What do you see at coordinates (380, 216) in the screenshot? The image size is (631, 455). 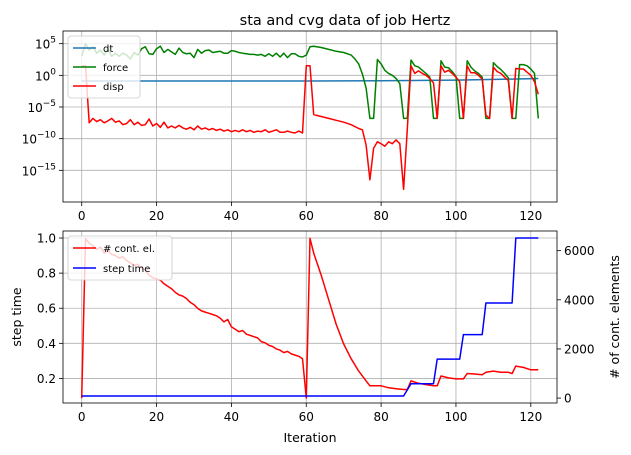 I see `top-xtick-label-80: 80` at bounding box center [380, 216].